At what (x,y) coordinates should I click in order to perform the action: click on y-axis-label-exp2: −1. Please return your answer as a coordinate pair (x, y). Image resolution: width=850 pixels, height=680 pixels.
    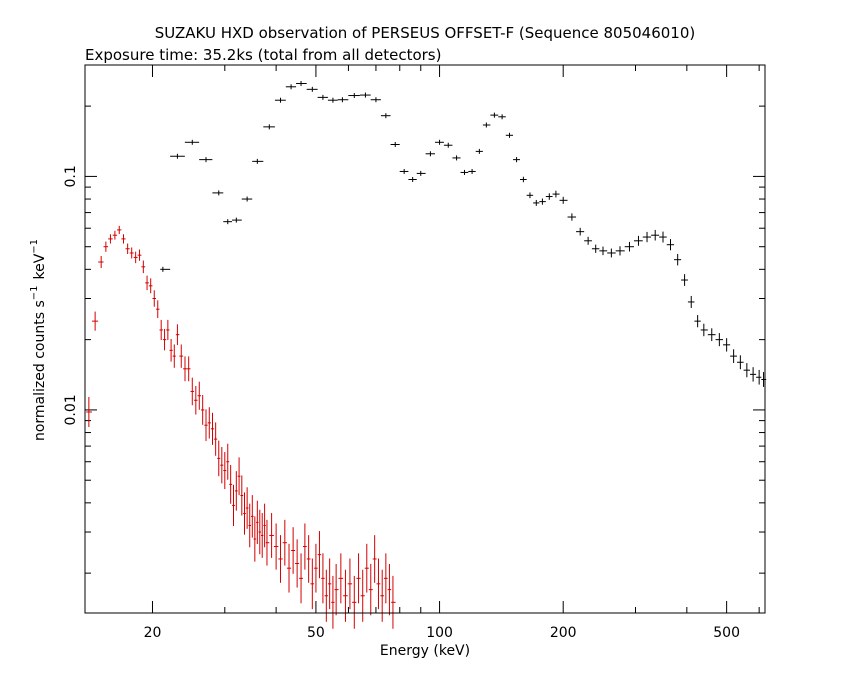
    Looking at the image, I should click on (34, 246).